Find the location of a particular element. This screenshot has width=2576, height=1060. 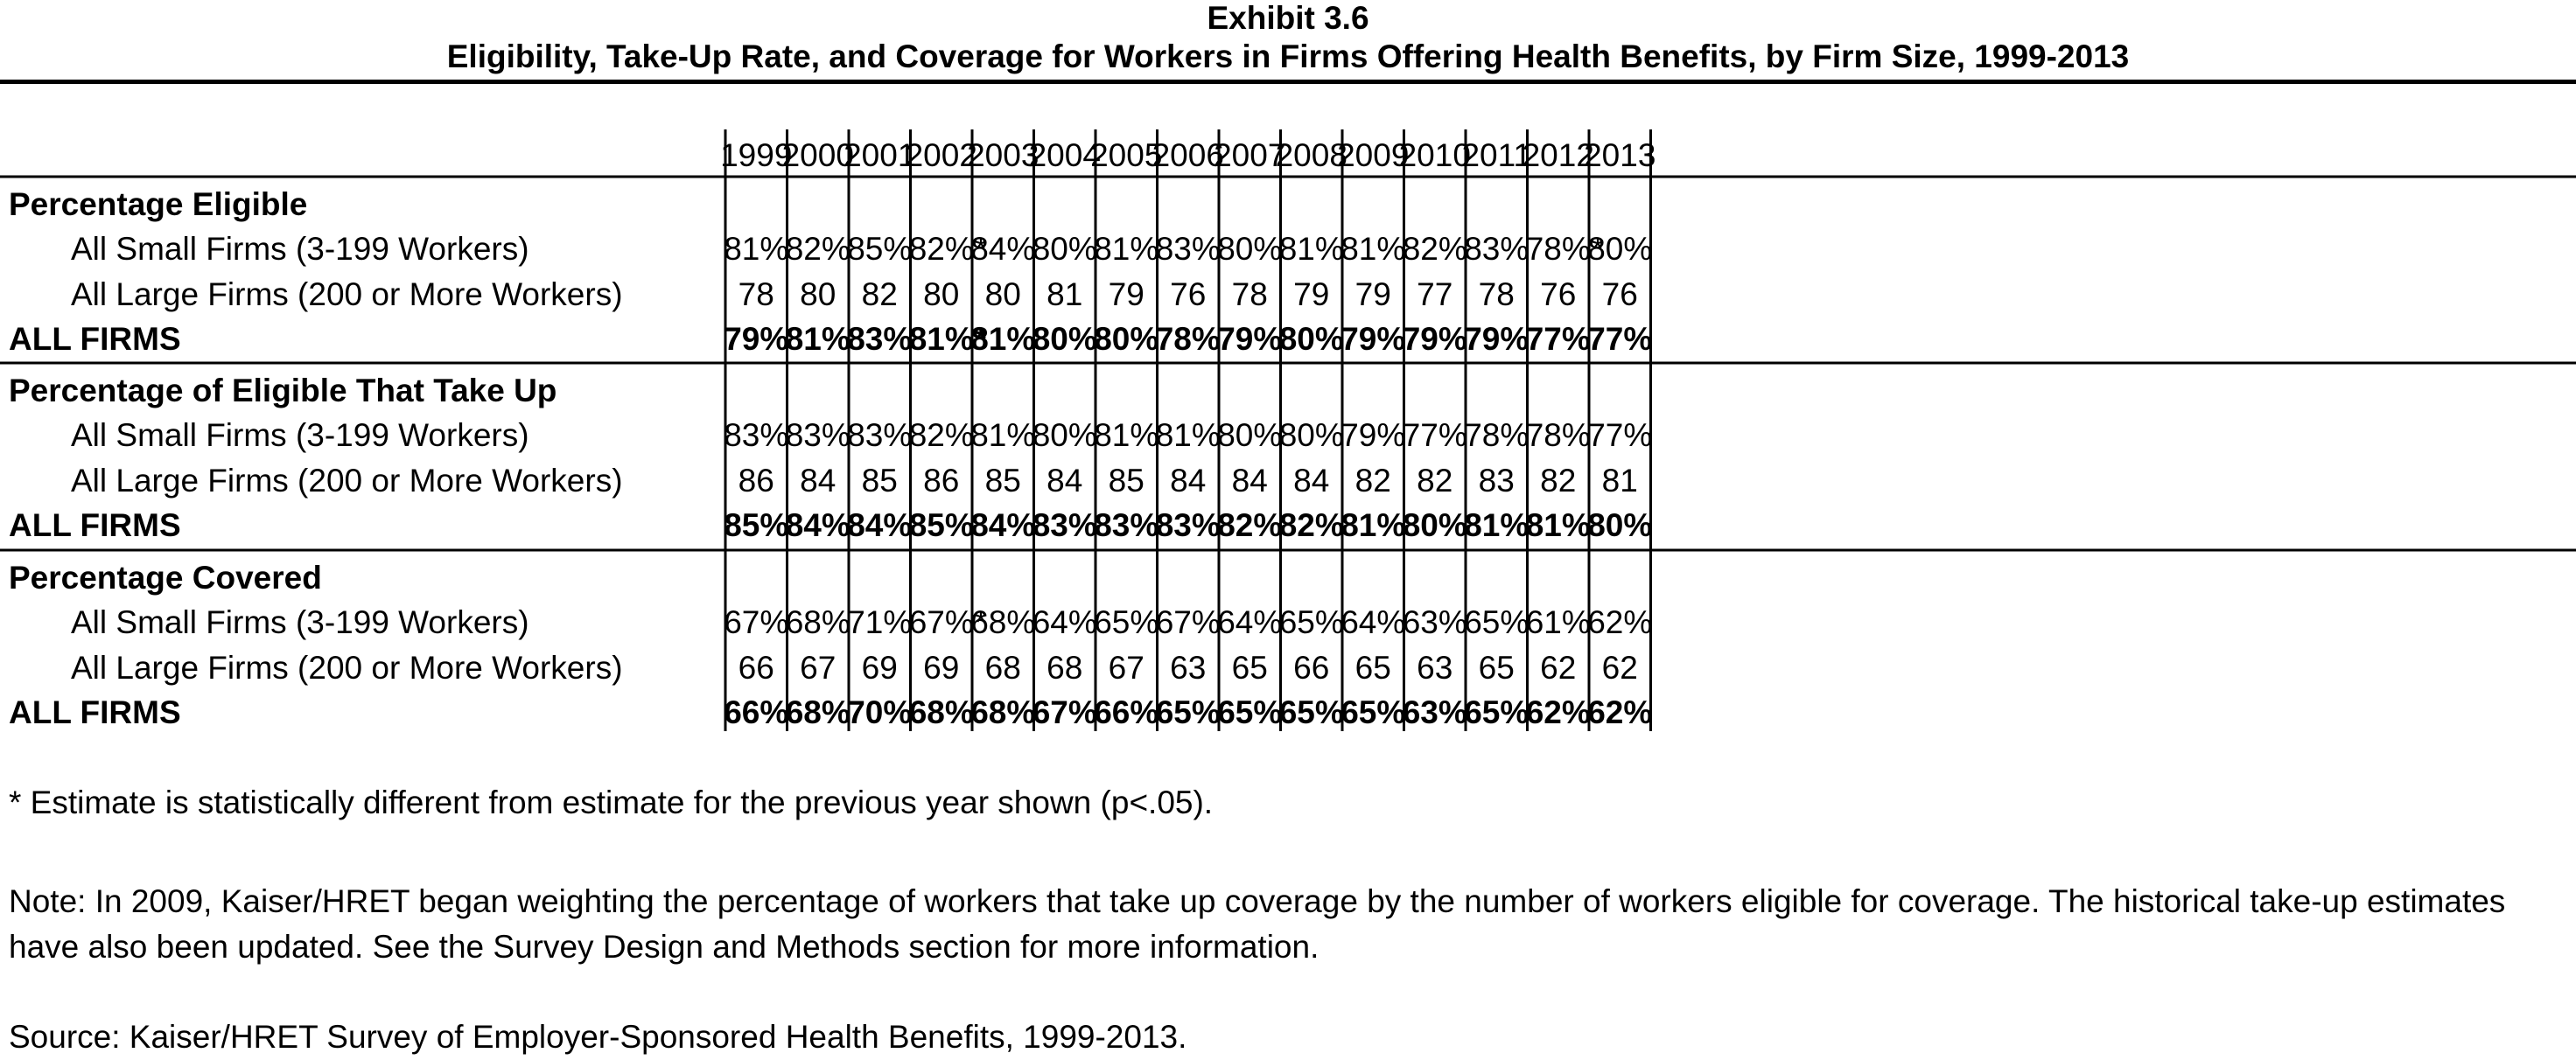

year-header: 2007 is located at coordinates (1249, 155).